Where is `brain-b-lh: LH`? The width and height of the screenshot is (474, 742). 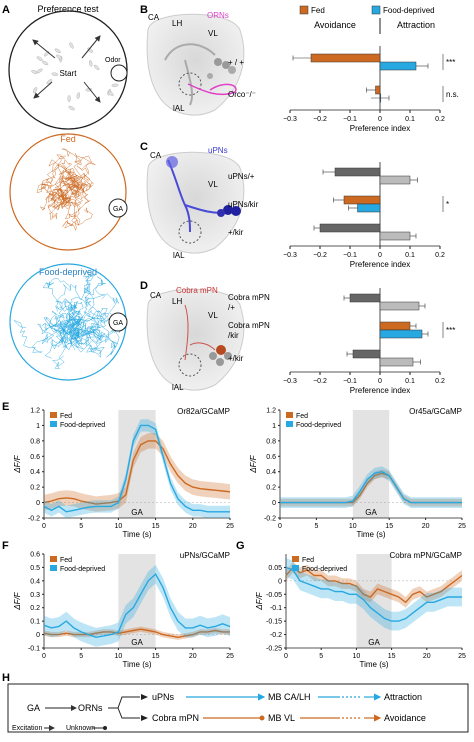
brain-b-lh: LH is located at coordinates (177, 23).